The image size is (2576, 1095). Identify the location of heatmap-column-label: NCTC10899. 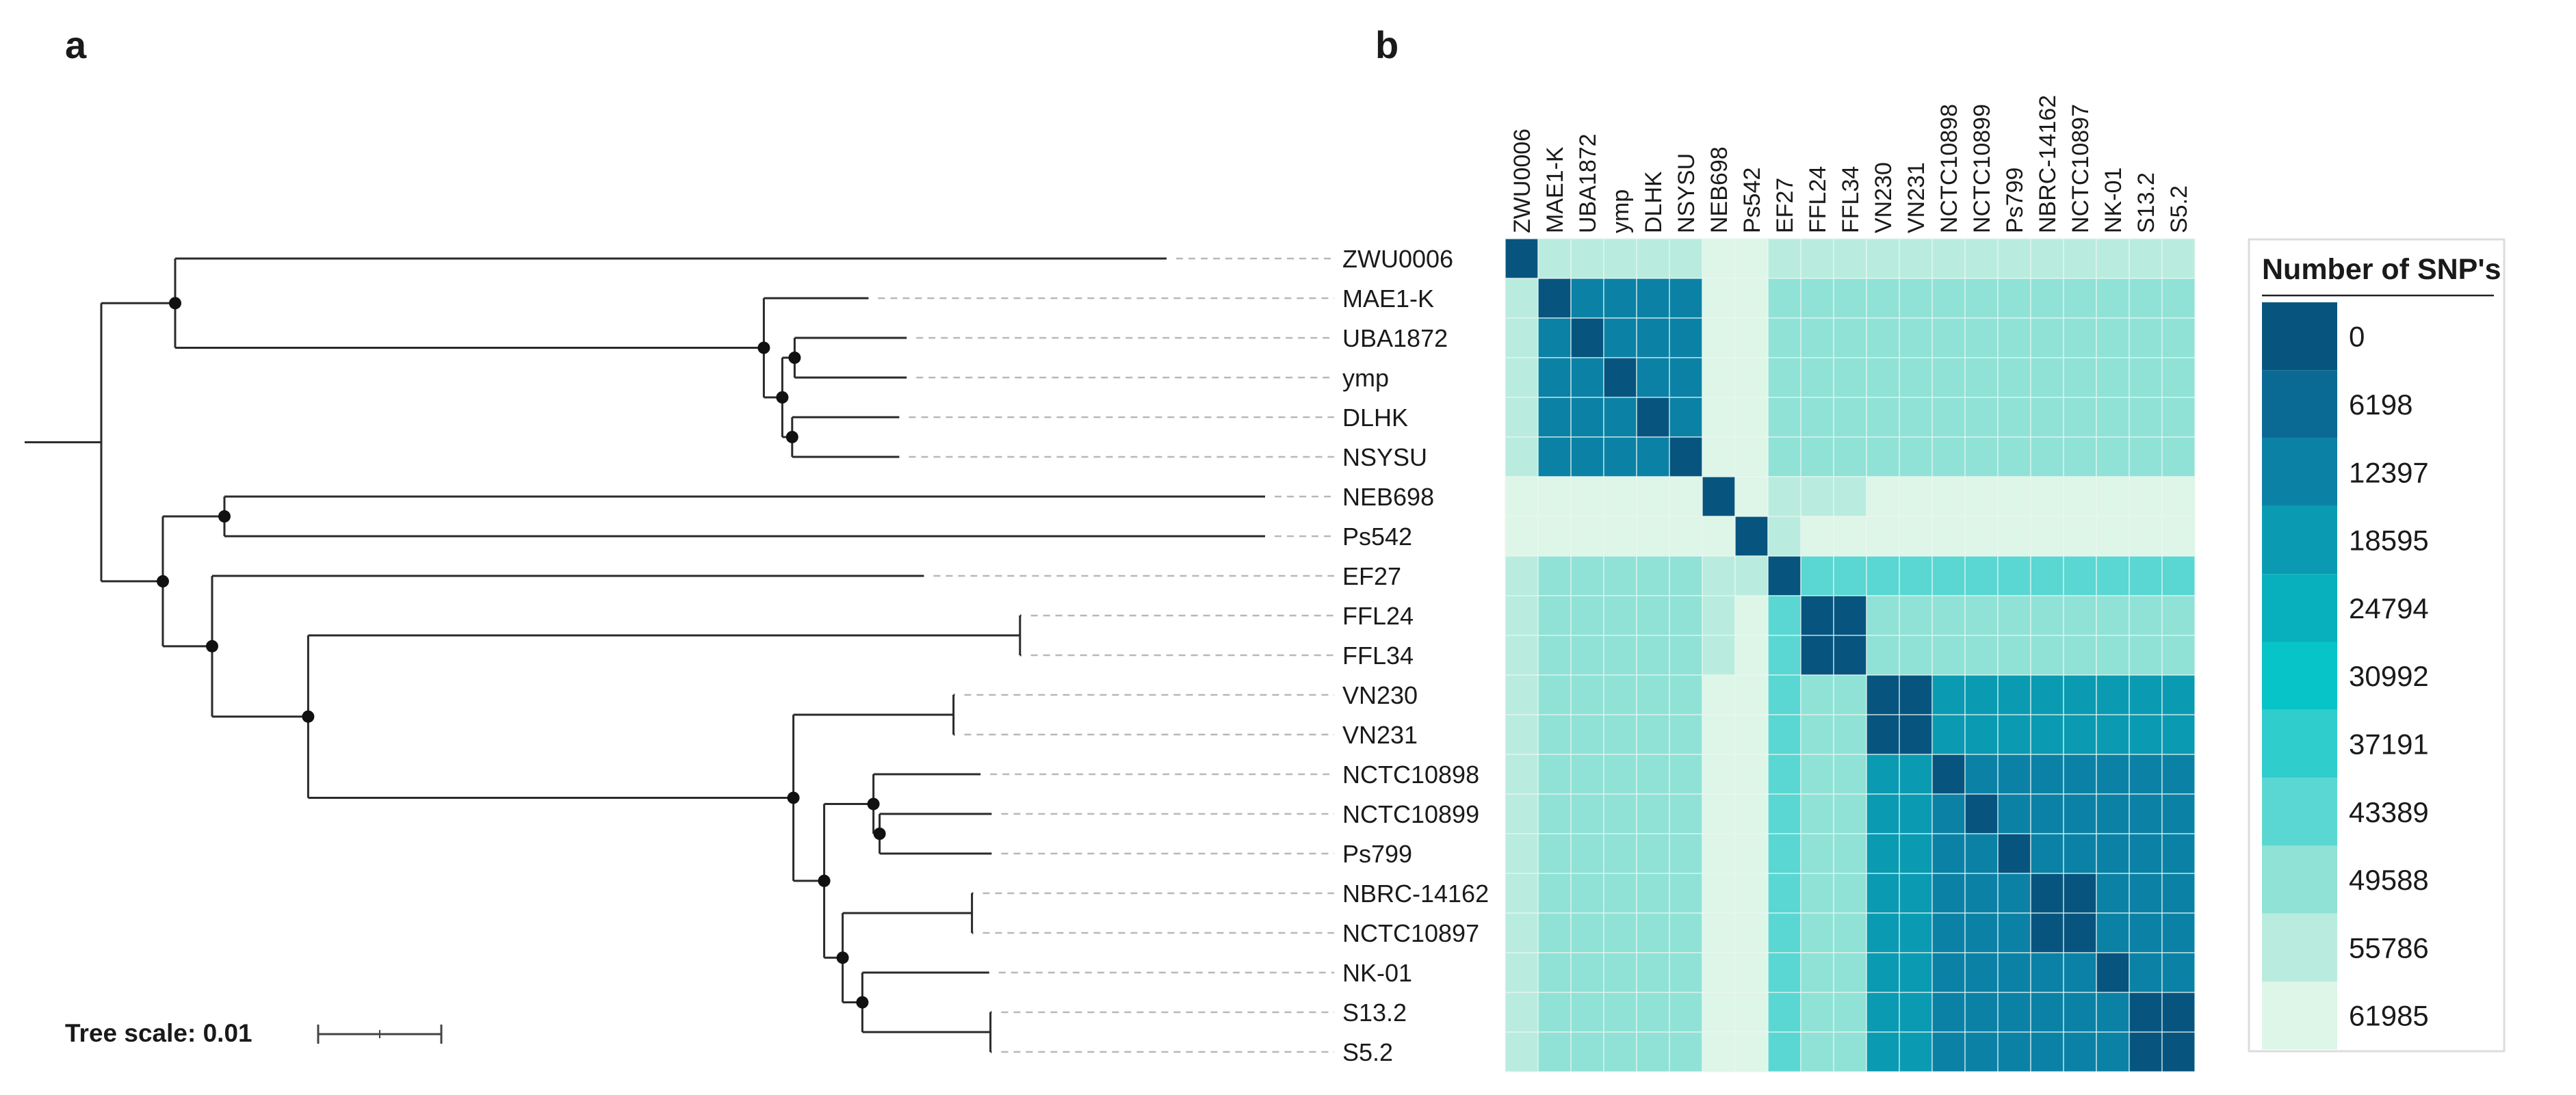
(1982, 168).